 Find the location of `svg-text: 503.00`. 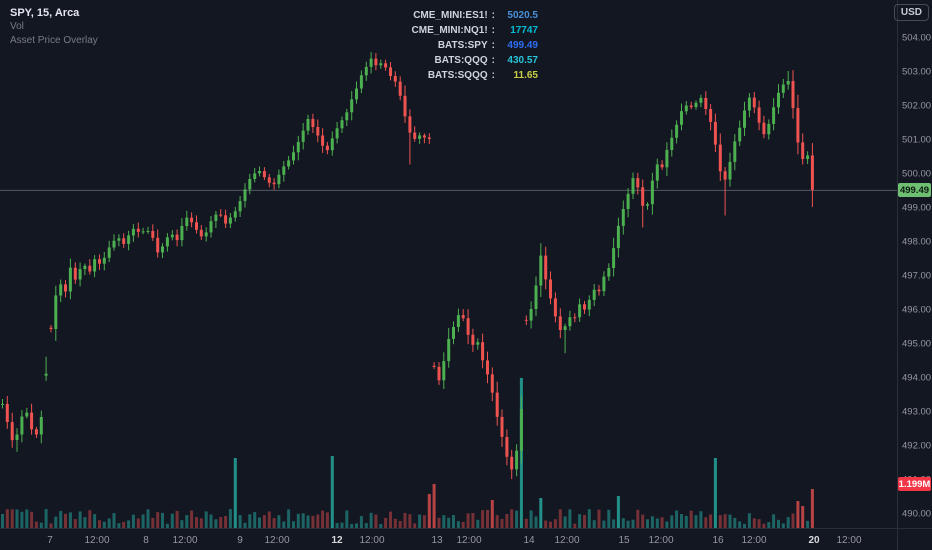

svg-text: 503.00 is located at coordinates (916, 72).